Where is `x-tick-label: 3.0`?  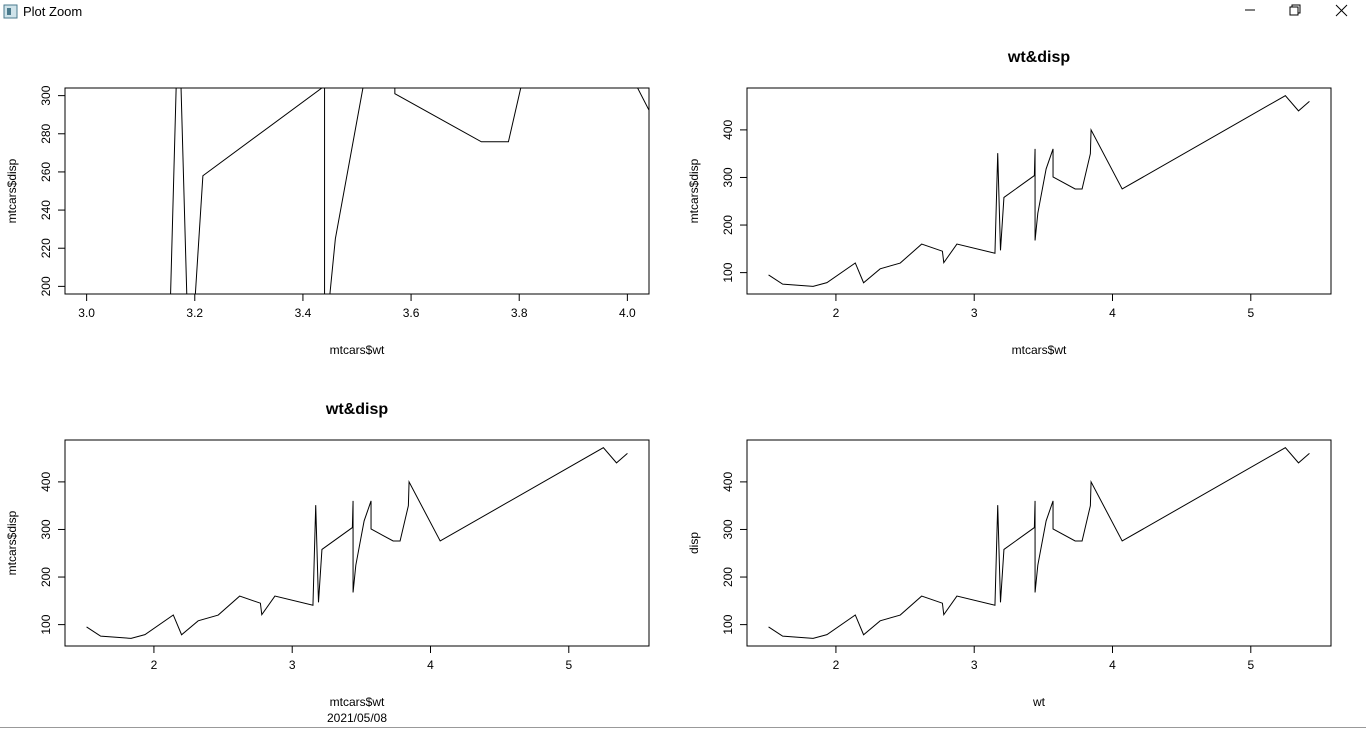
x-tick-label: 3.0 is located at coordinates (86, 313).